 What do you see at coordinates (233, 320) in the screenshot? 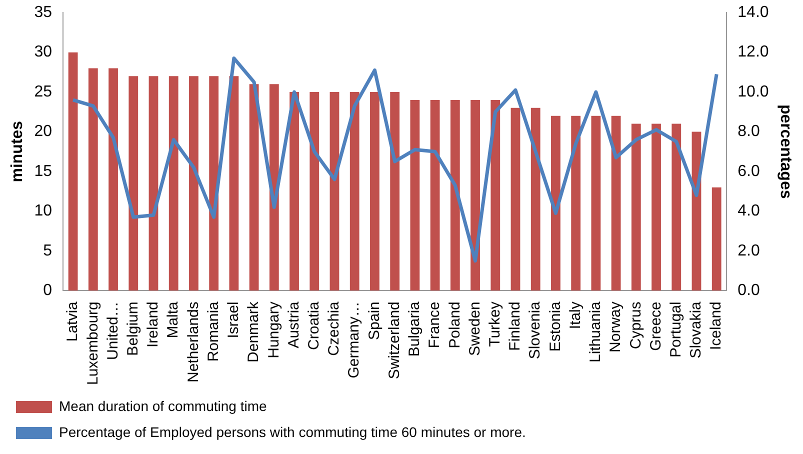
I see `x-tick-label: Israel` at bounding box center [233, 320].